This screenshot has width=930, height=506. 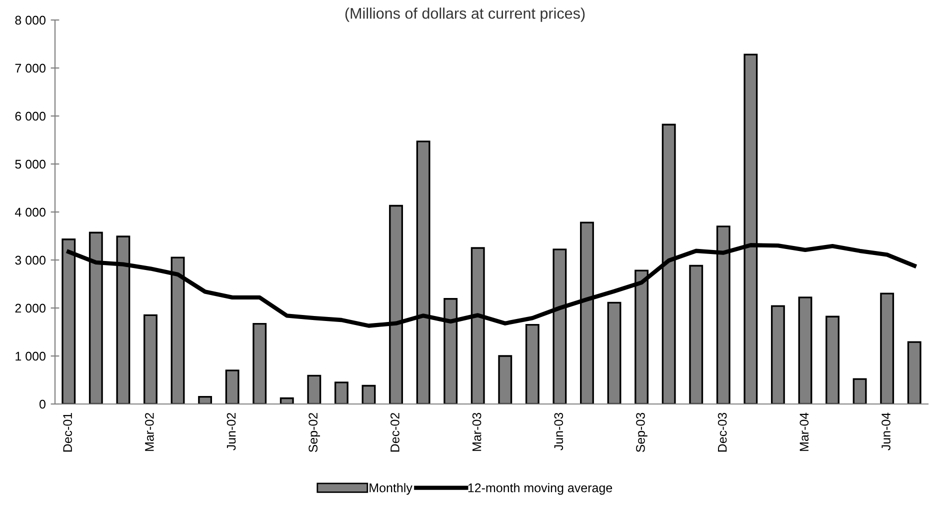 I want to click on legend-label: Monthly, so click(x=391, y=489).